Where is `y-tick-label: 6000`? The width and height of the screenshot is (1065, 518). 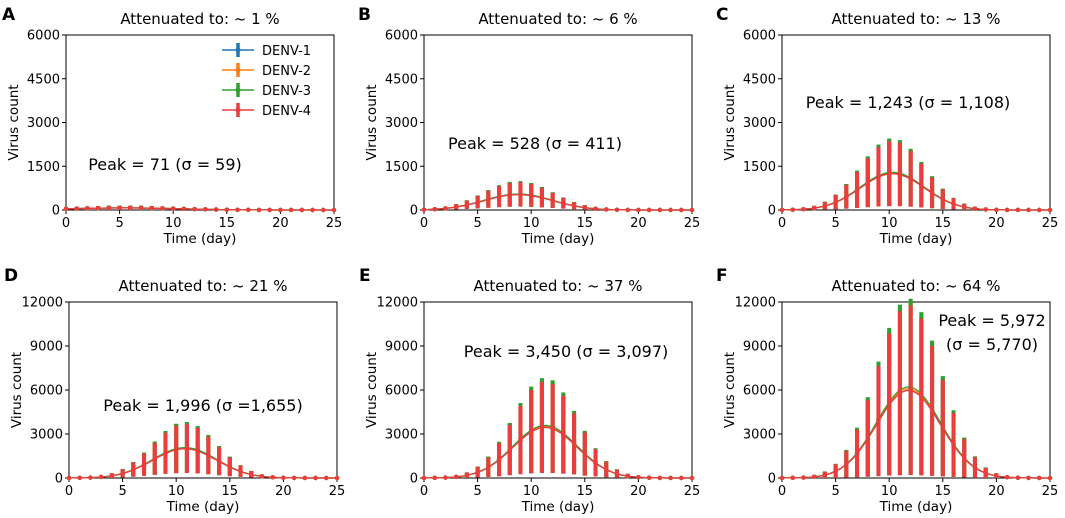
y-tick-label: 6000 is located at coordinates (43, 36).